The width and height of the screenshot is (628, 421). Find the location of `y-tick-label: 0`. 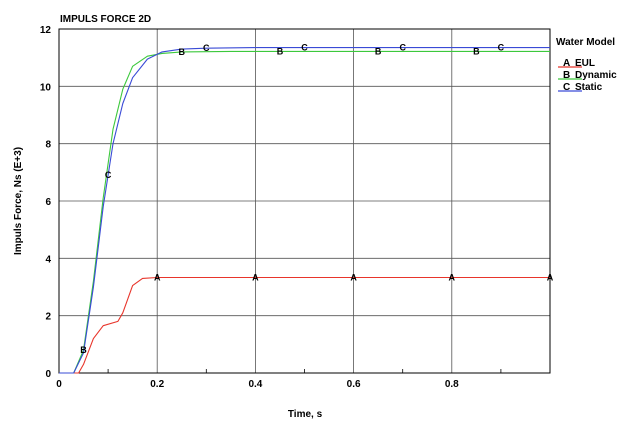

y-tick-label: 0 is located at coordinates (48, 374).